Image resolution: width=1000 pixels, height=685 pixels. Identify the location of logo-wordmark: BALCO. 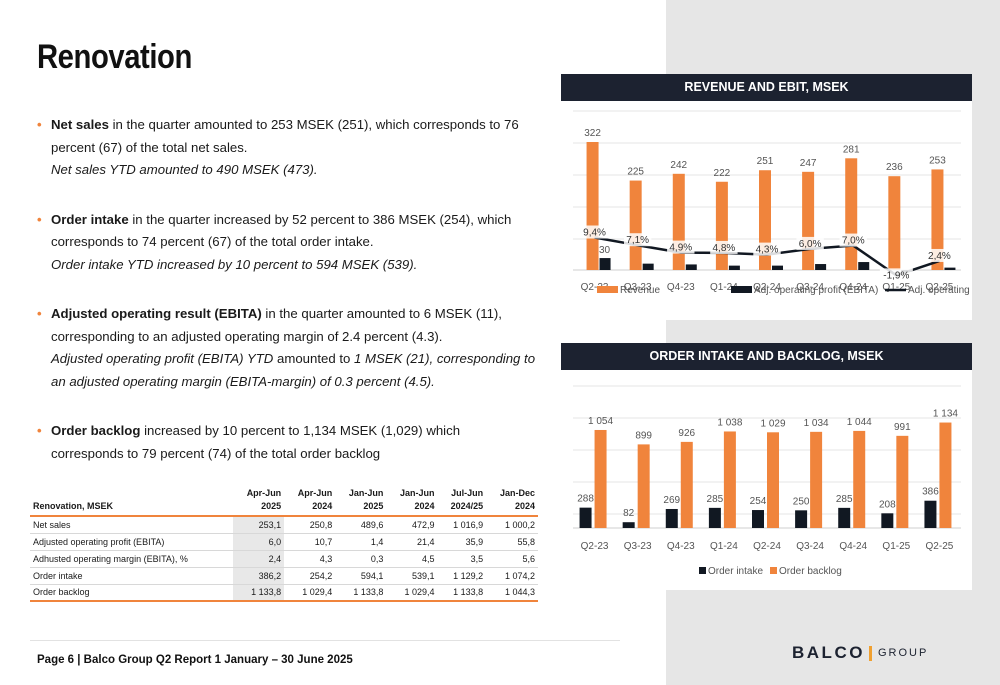
(828, 652).